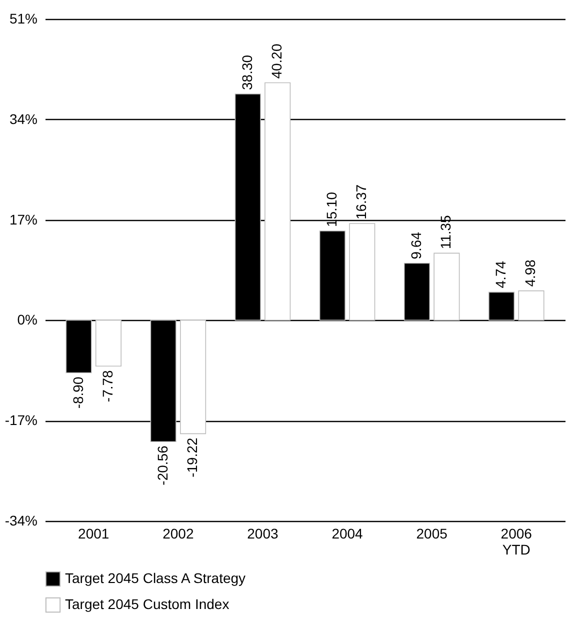  What do you see at coordinates (155, 578) in the screenshot?
I see `legend-label: Target 2045 Class A Strategy` at bounding box center [155, 578].